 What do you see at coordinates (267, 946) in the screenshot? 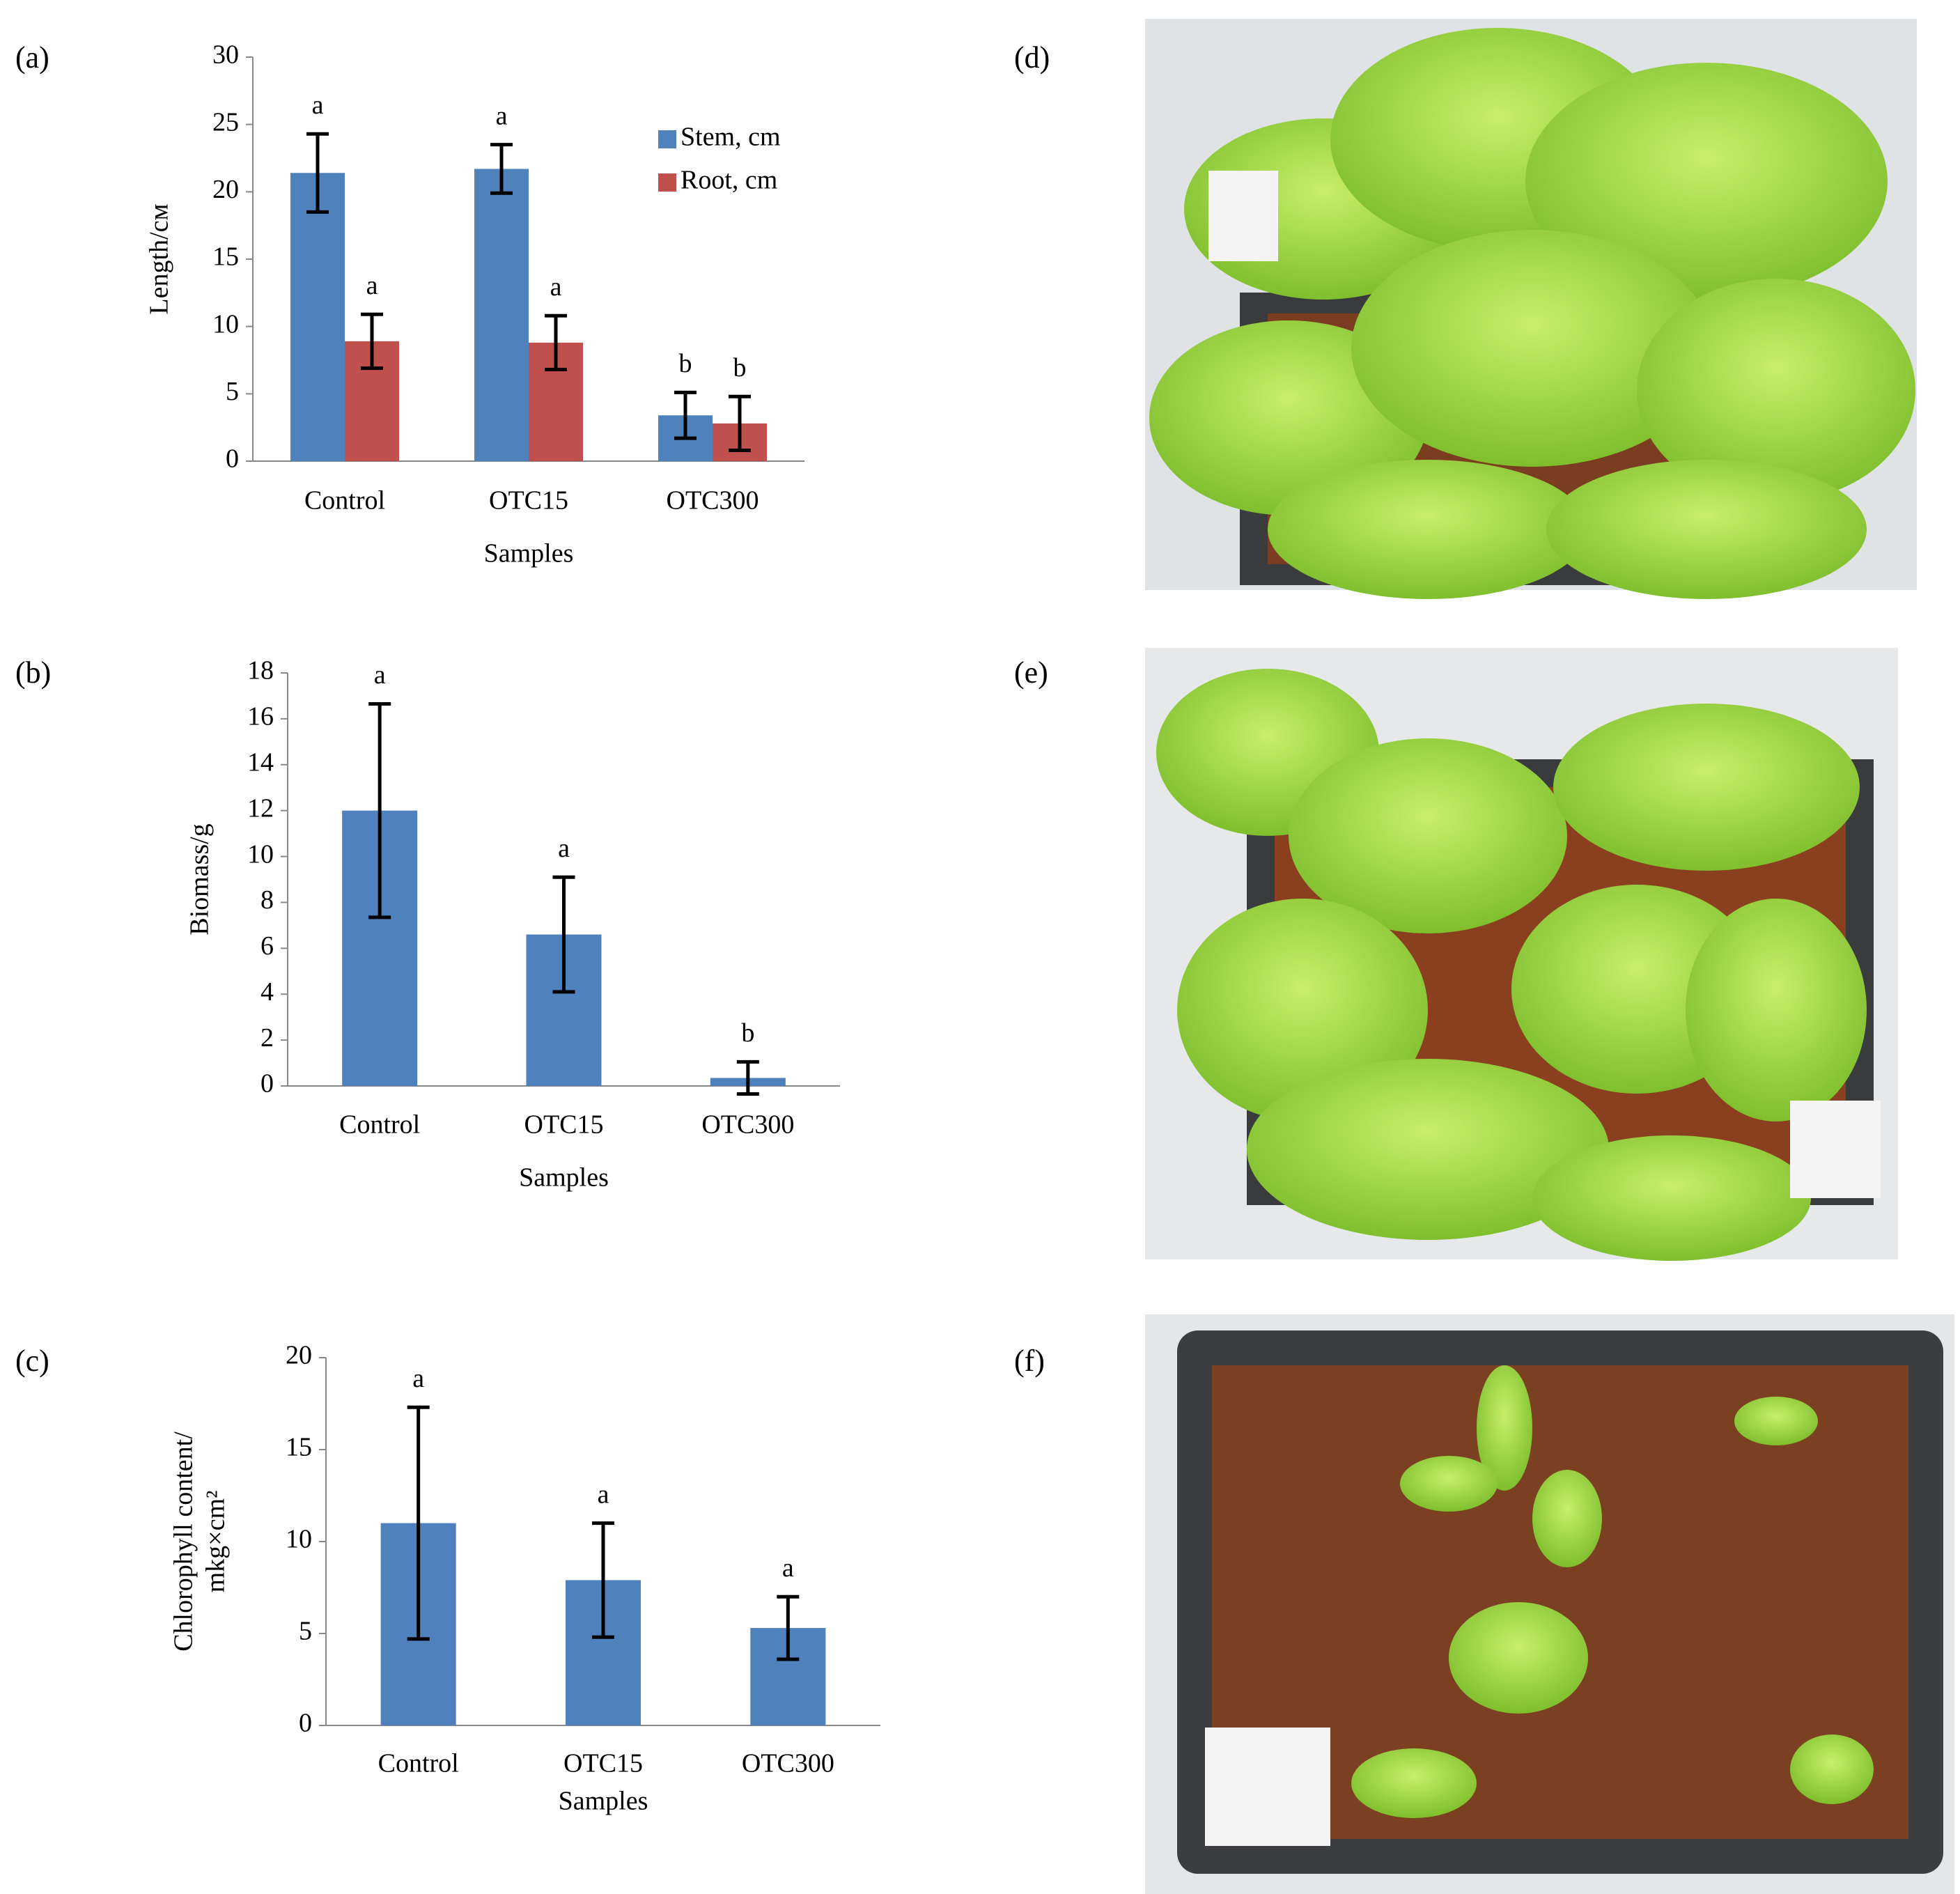
I see `y-tick-label: 6` at bounding box center [267, 946].